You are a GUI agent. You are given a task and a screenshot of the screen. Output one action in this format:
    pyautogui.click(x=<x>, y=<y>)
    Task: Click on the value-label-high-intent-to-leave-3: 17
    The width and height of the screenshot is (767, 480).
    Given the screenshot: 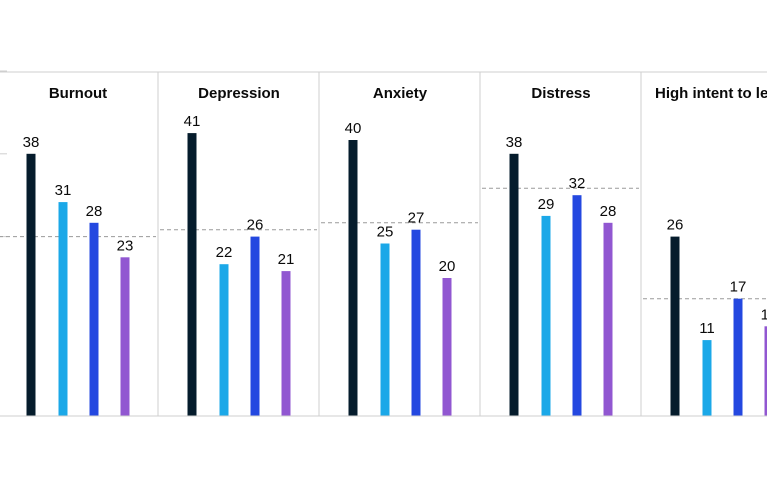 What is the action you would take?
    pyautogui.click(x=738, y=287)
    